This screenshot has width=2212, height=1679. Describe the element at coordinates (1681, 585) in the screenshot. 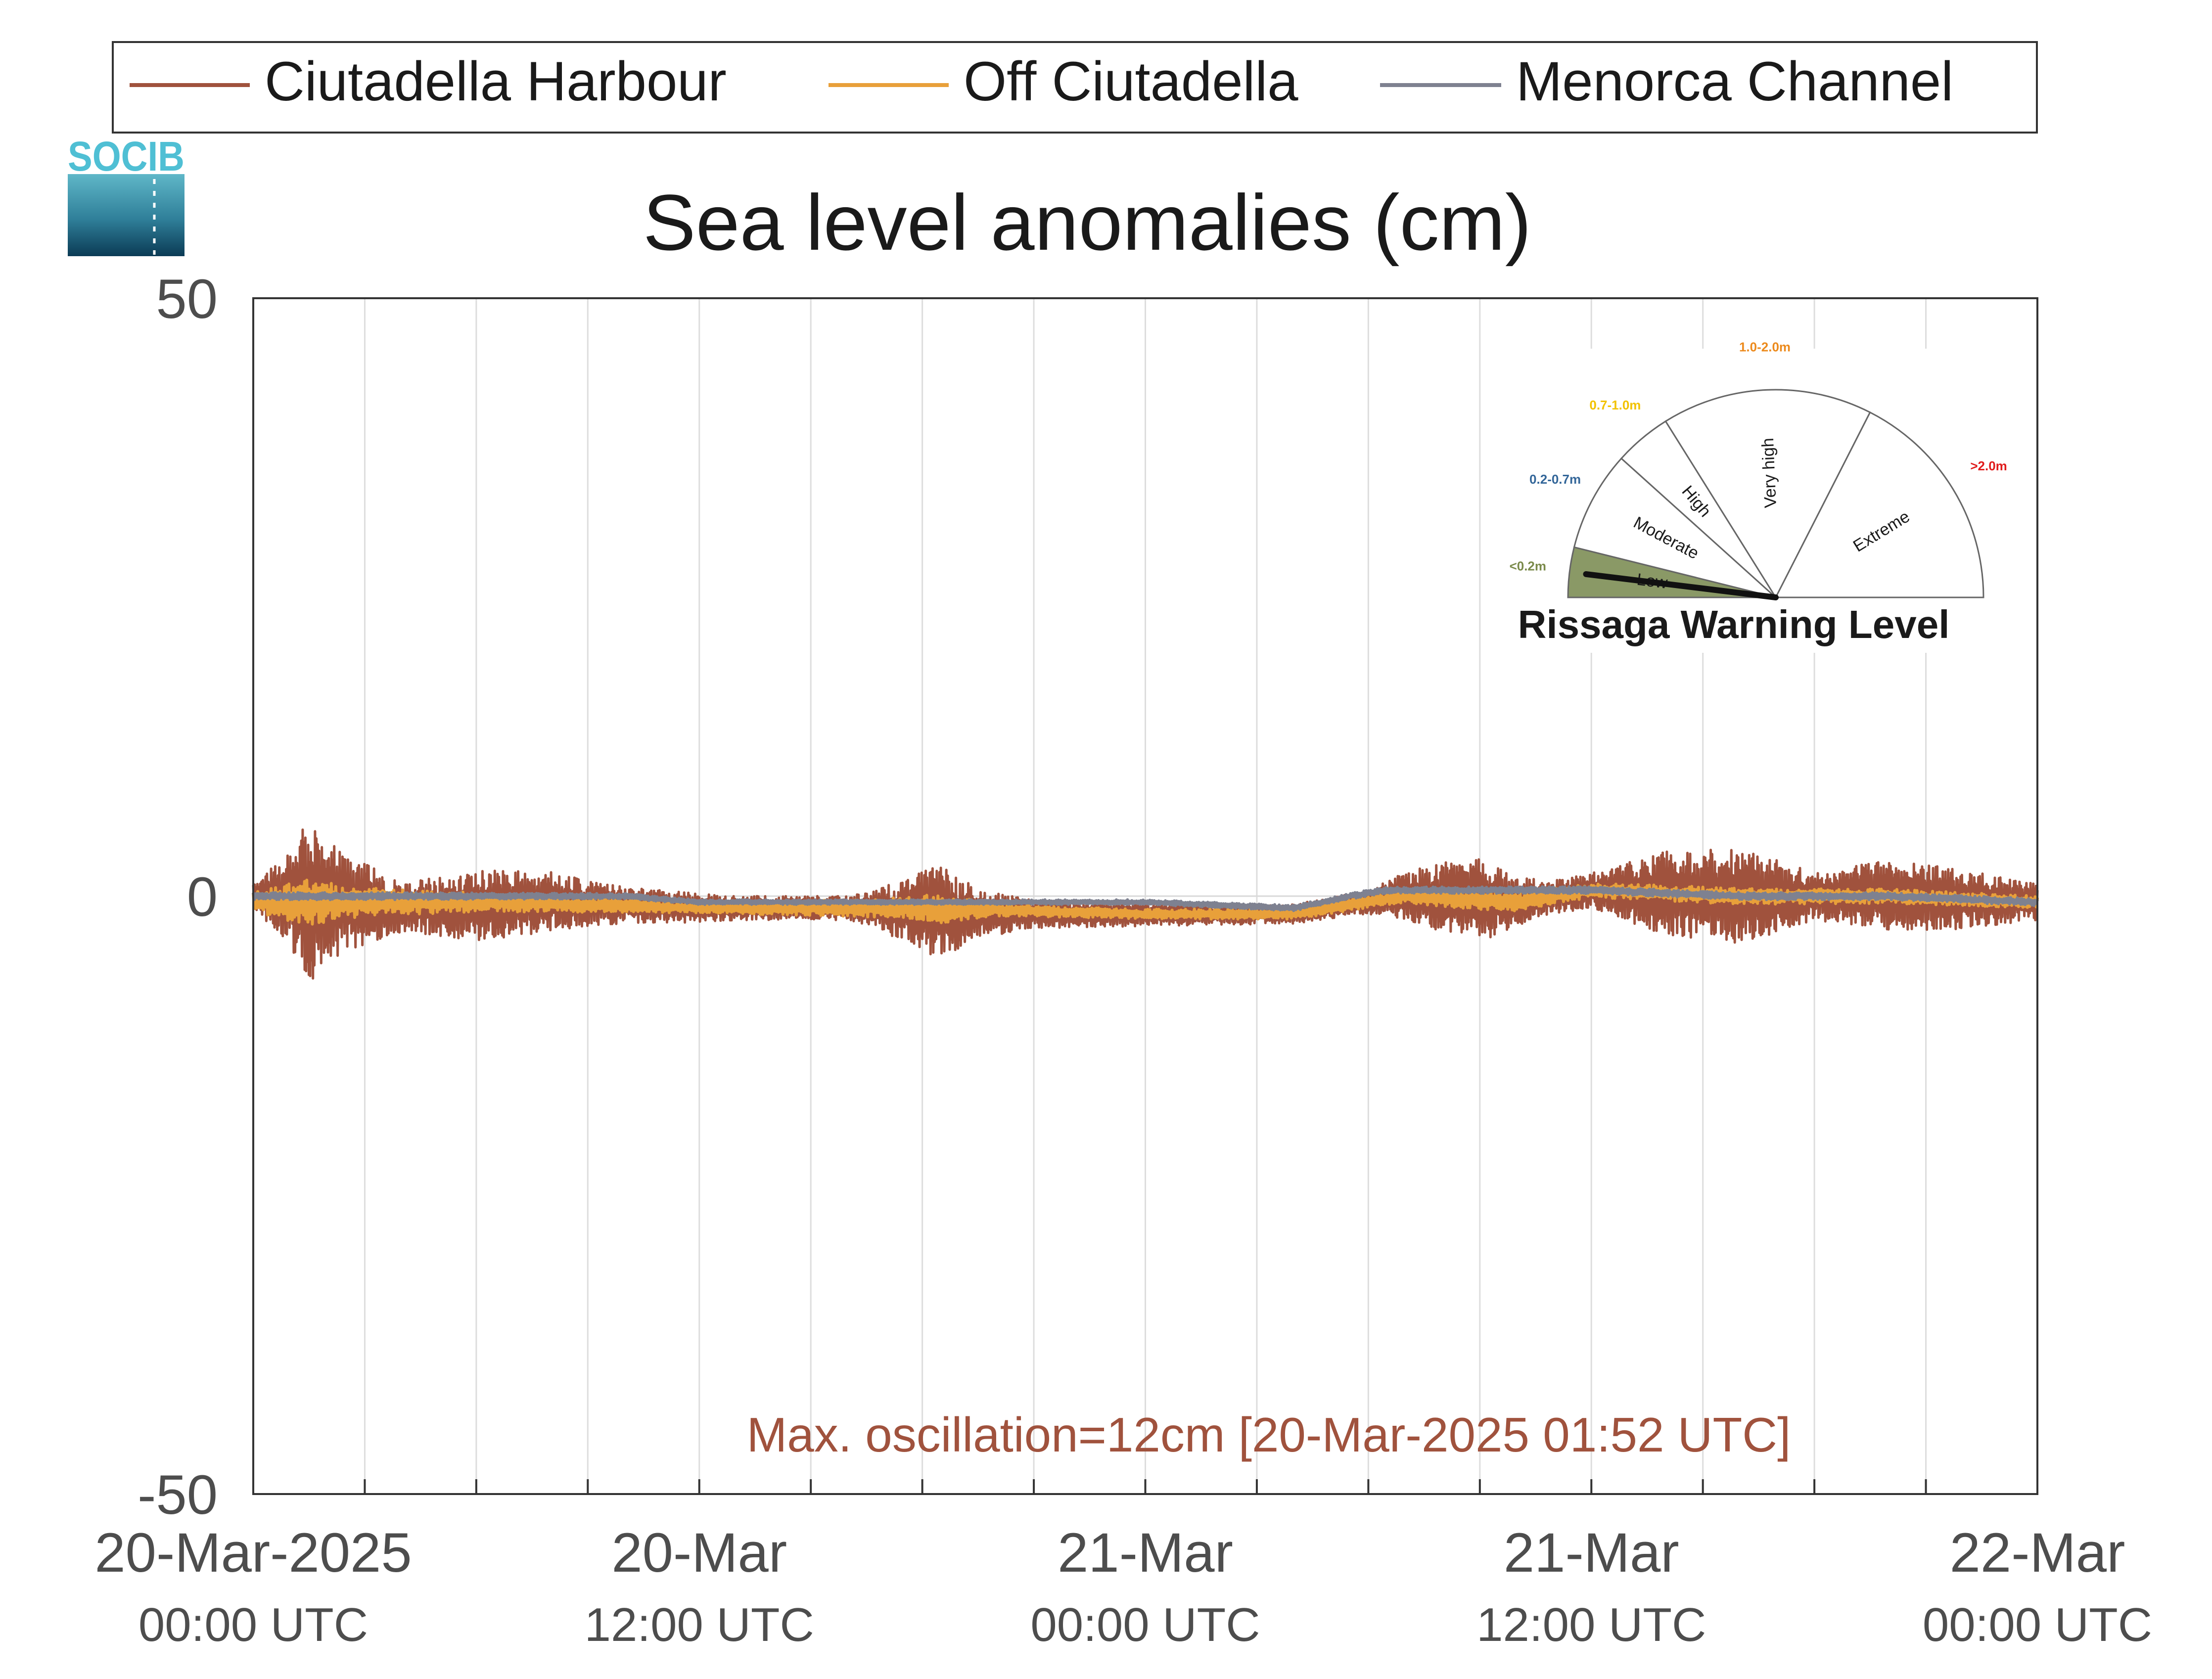

I see `gauge-needle` at that location.